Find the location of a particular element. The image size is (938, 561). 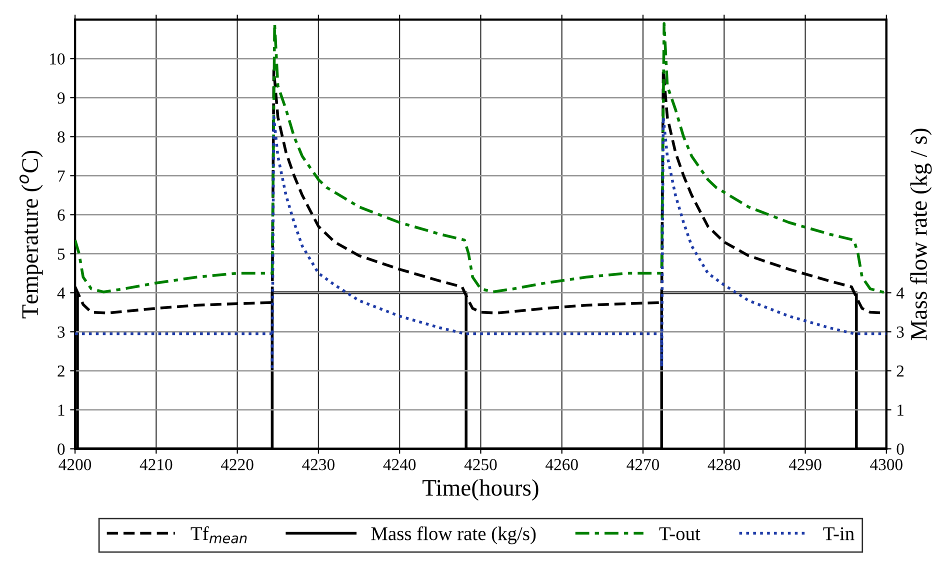

y-tick-label: 7 is located at coordinates (61, 176).